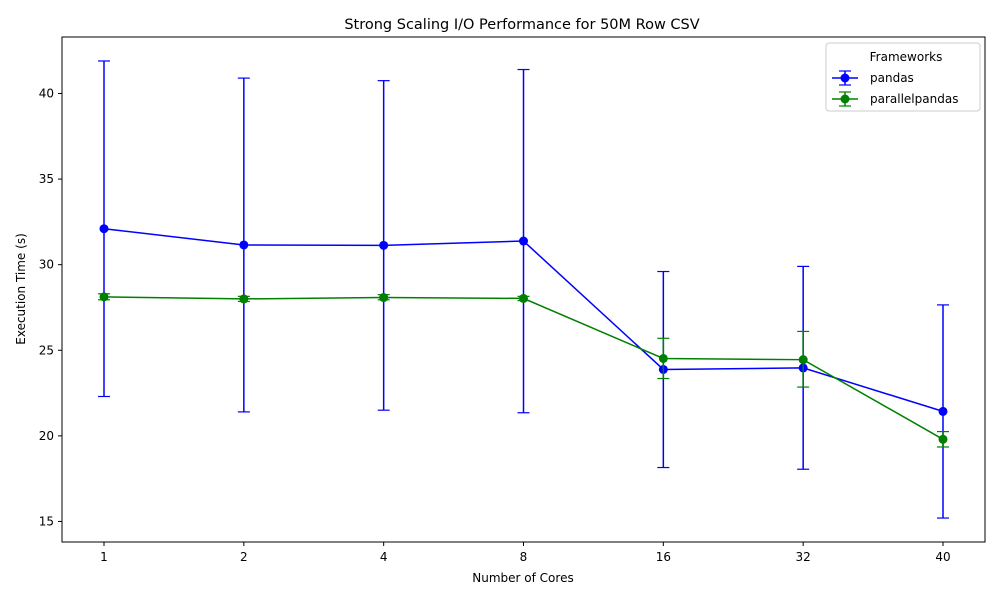  What do you see at coordinates (244, 557) in the screenshot?
I see `x-tick-label: 2` at bounding box center [244, 557].